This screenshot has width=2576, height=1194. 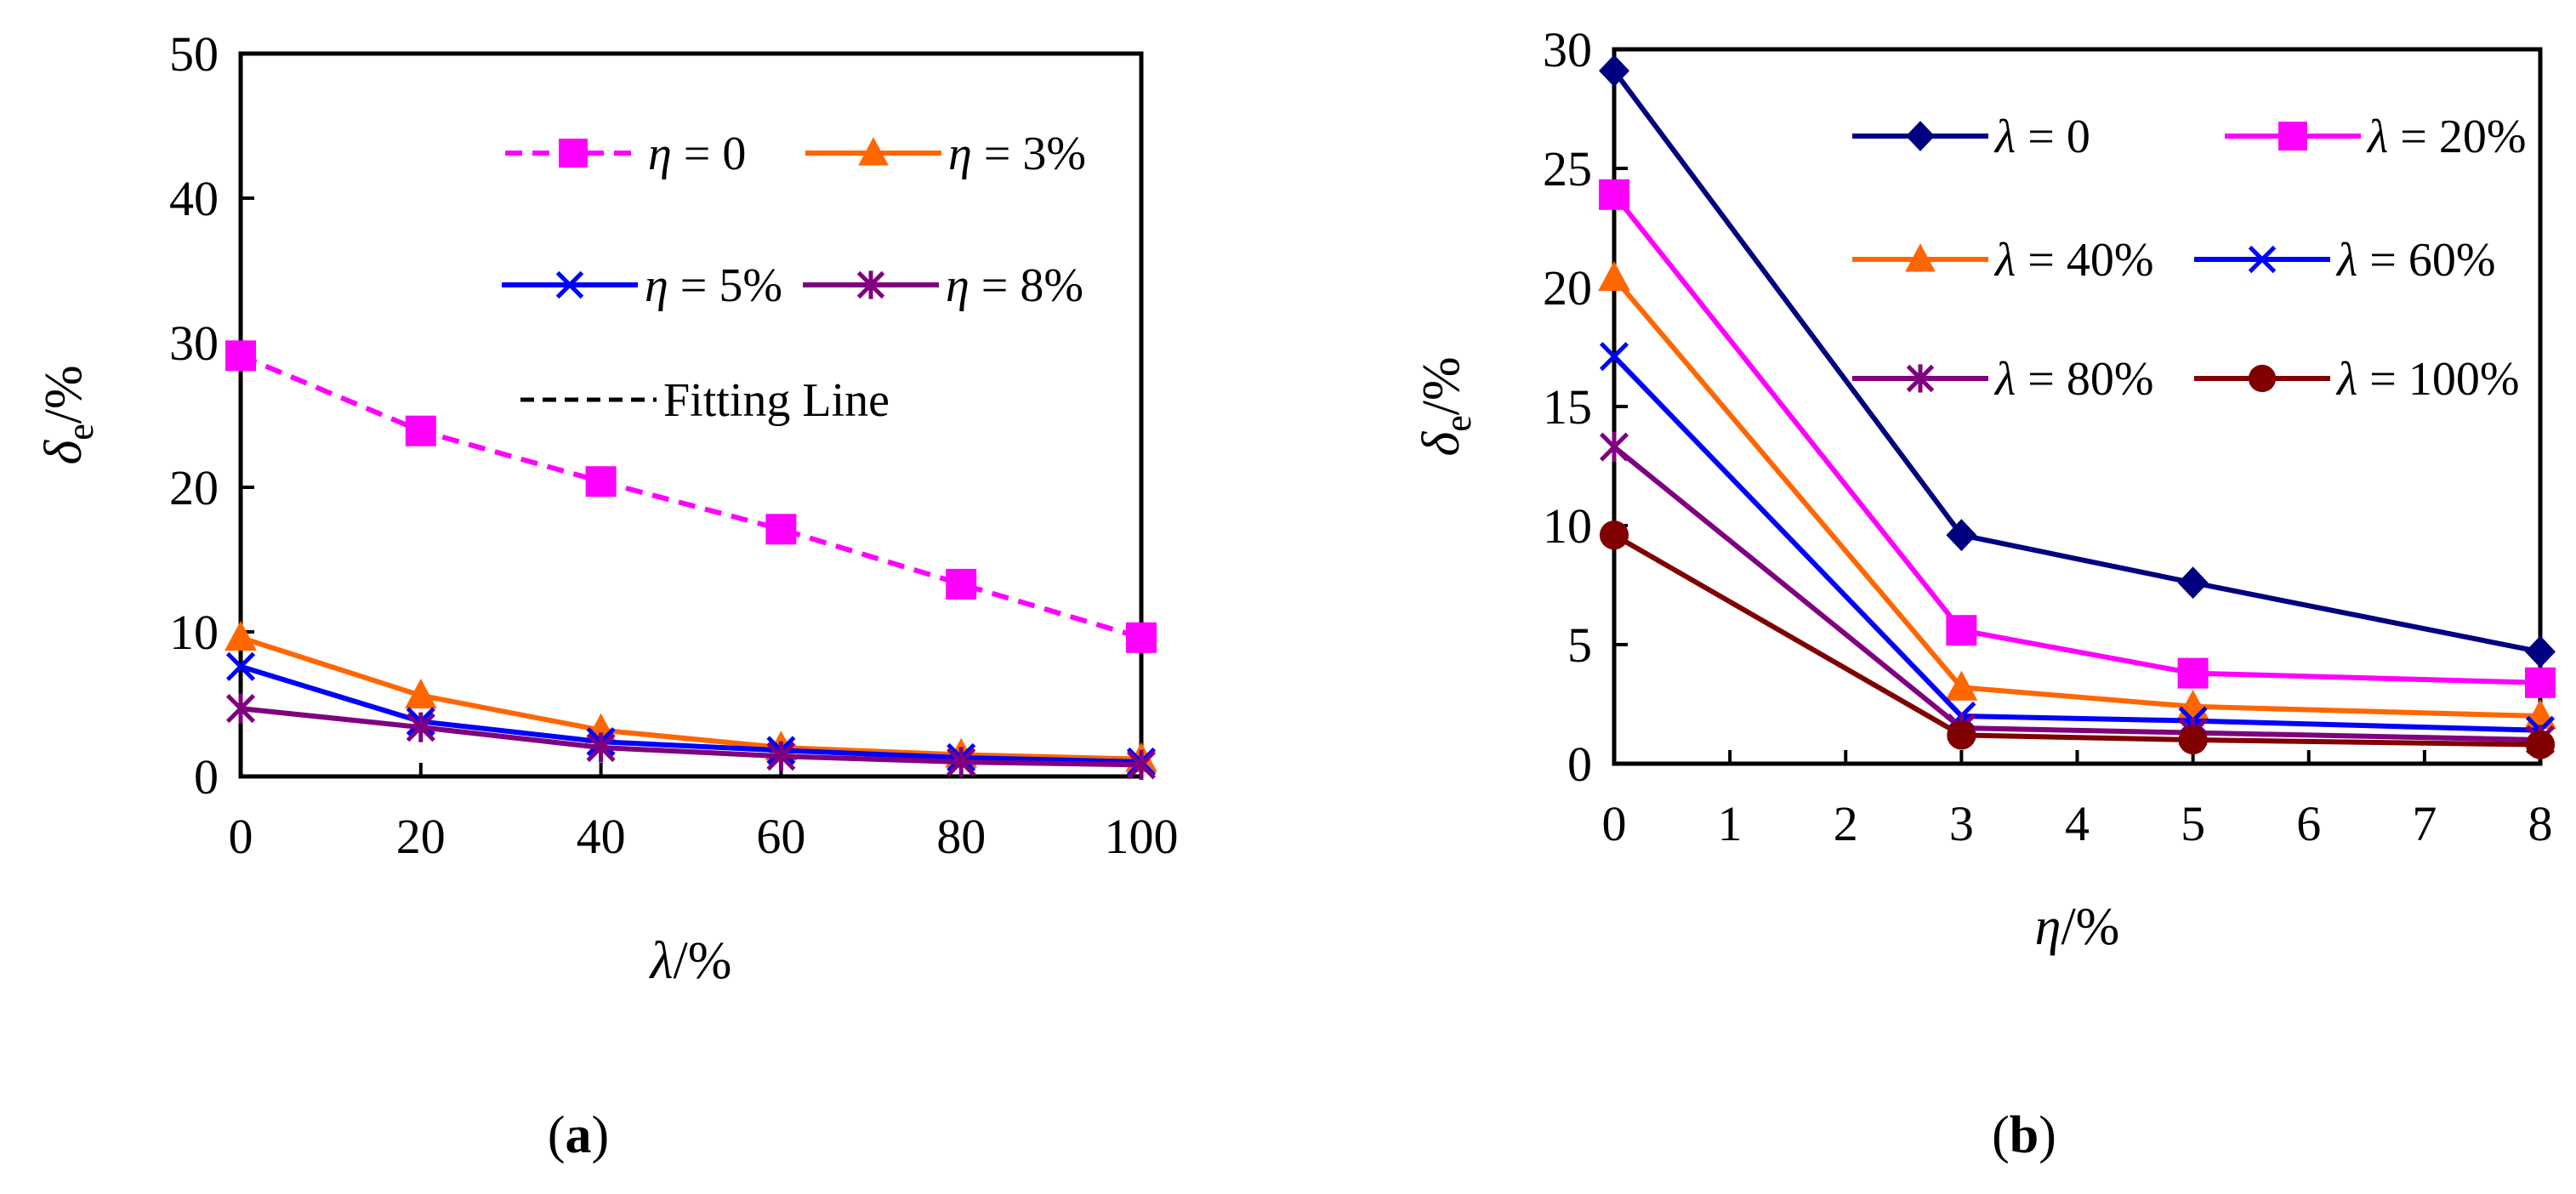 What do you see at coordinates (2457, 137) in the screenshot?
I see `legend-label-value: = 20%` at bounding box center [2457, 137].